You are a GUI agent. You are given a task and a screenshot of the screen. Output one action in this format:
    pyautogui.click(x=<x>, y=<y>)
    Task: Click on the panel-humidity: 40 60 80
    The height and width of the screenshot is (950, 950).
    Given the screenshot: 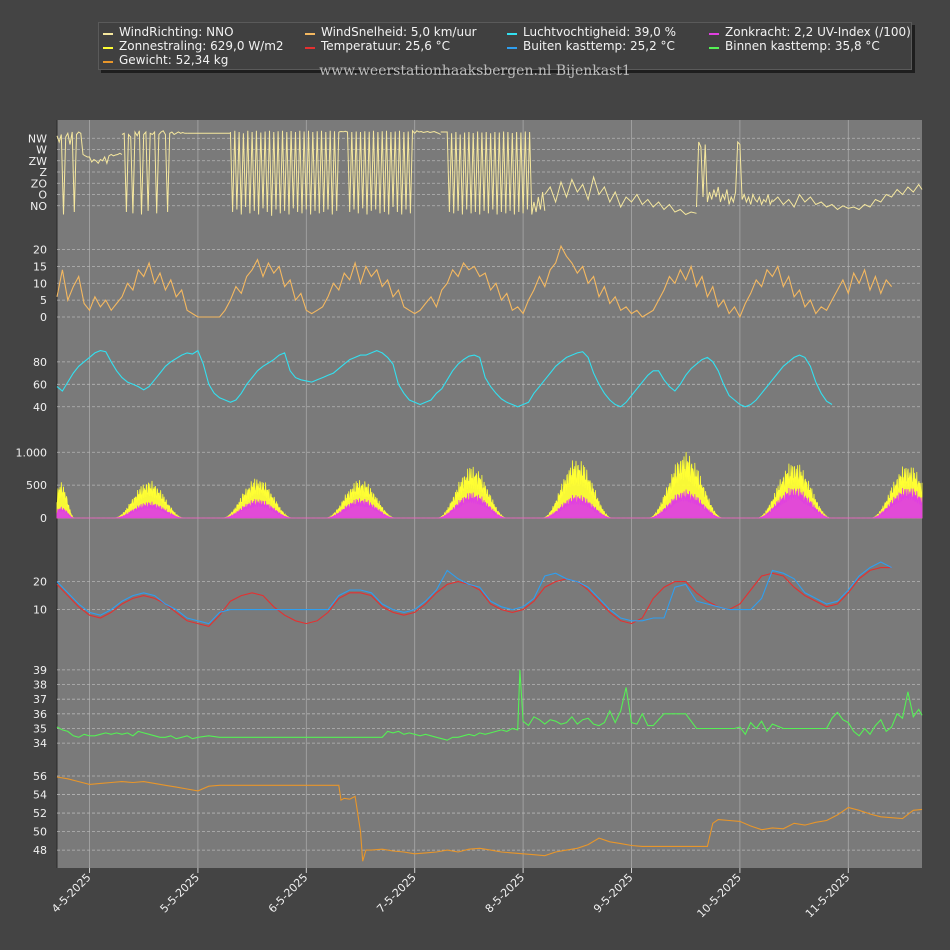 What is the action you would take?
    pyautogui.click(x=477, y=381)
    